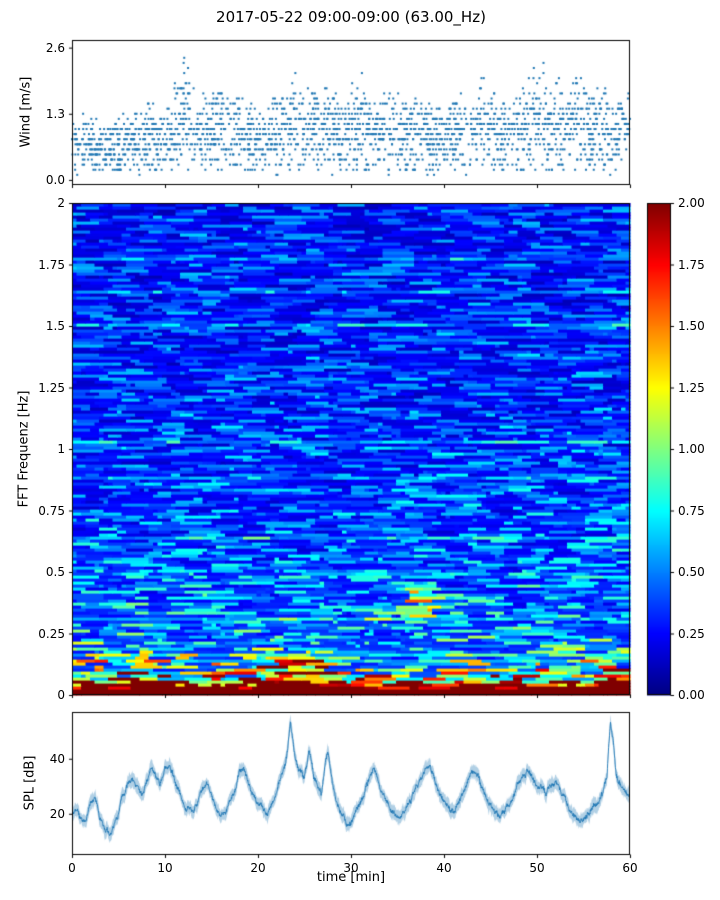 This screenshot has height=900, width=720. Describe the element at coordinates (61, 203) in the screenshot. I see `tick-label: 2` at that location.